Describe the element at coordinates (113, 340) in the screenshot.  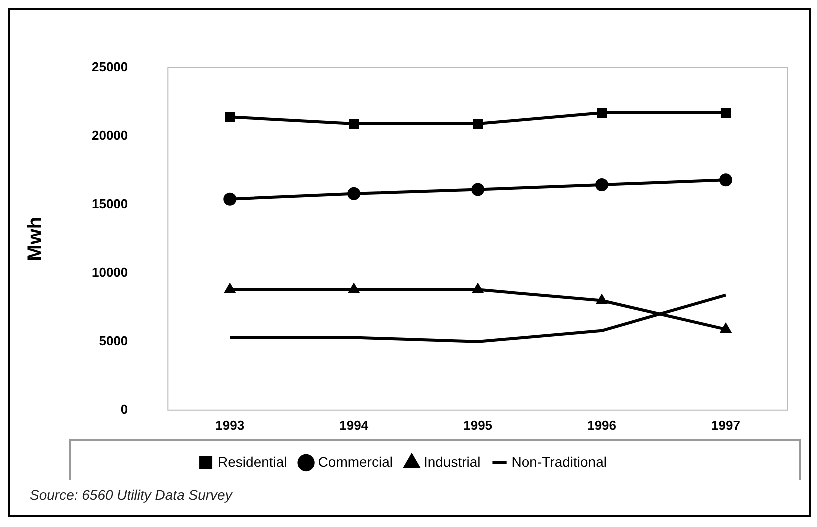
I see `y-tick-label: 5000` at that location.